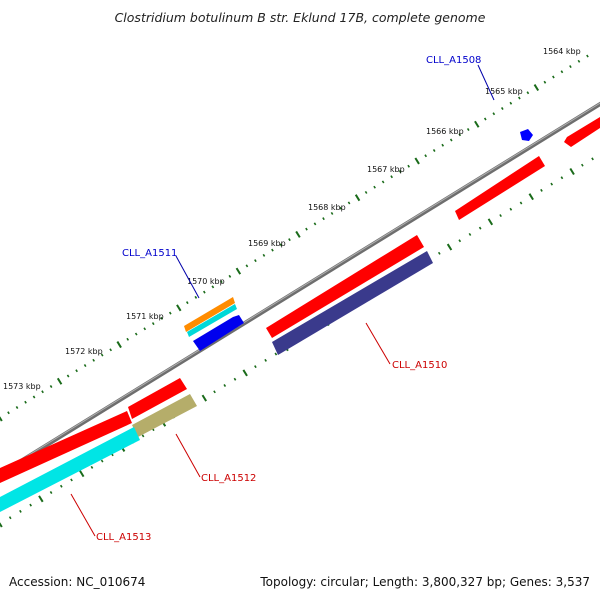 This screenshot has width=600, height=600. I want to click on gene-feature-cll-a1511, so click(218, 333).